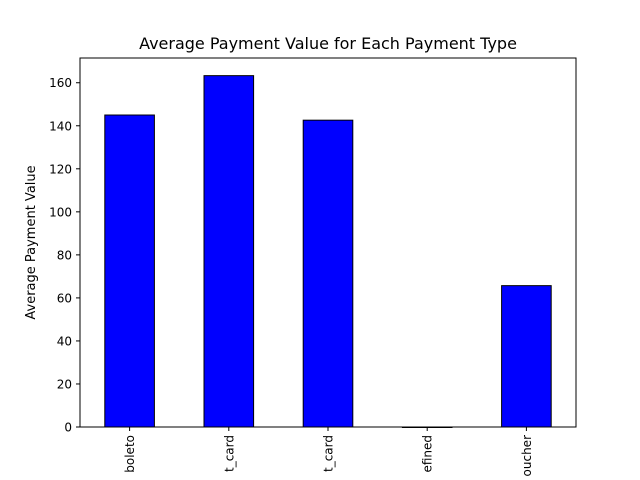 This screenshot has width=640, height=480. What do you see at coordinates (60, 83) in the screenshot?
I see `y-tick-label: 160` at bounding box center [60, 83].